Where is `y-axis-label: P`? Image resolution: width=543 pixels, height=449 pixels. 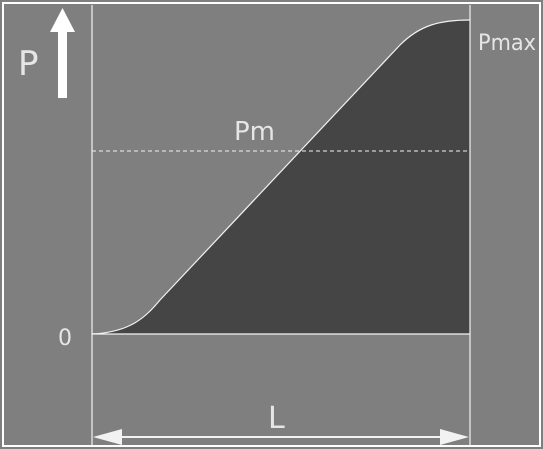
y-axis-label: P is located at coordinates (28, 64).